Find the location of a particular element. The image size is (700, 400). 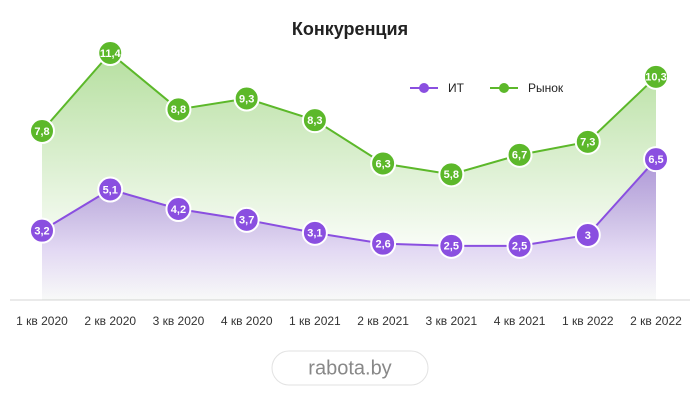

value-label: 2,6 is located at coordinates (382, 245).